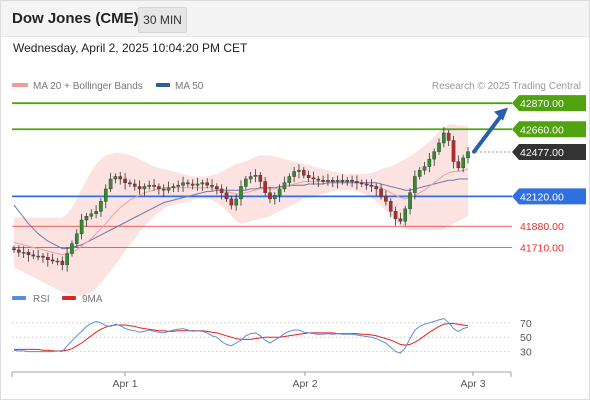 The height and width of the screenshot is (400, 590). Describe the element at coordinates (472, 384) in the screenshot. I see `x-tick-label: Apr 3` at that location.